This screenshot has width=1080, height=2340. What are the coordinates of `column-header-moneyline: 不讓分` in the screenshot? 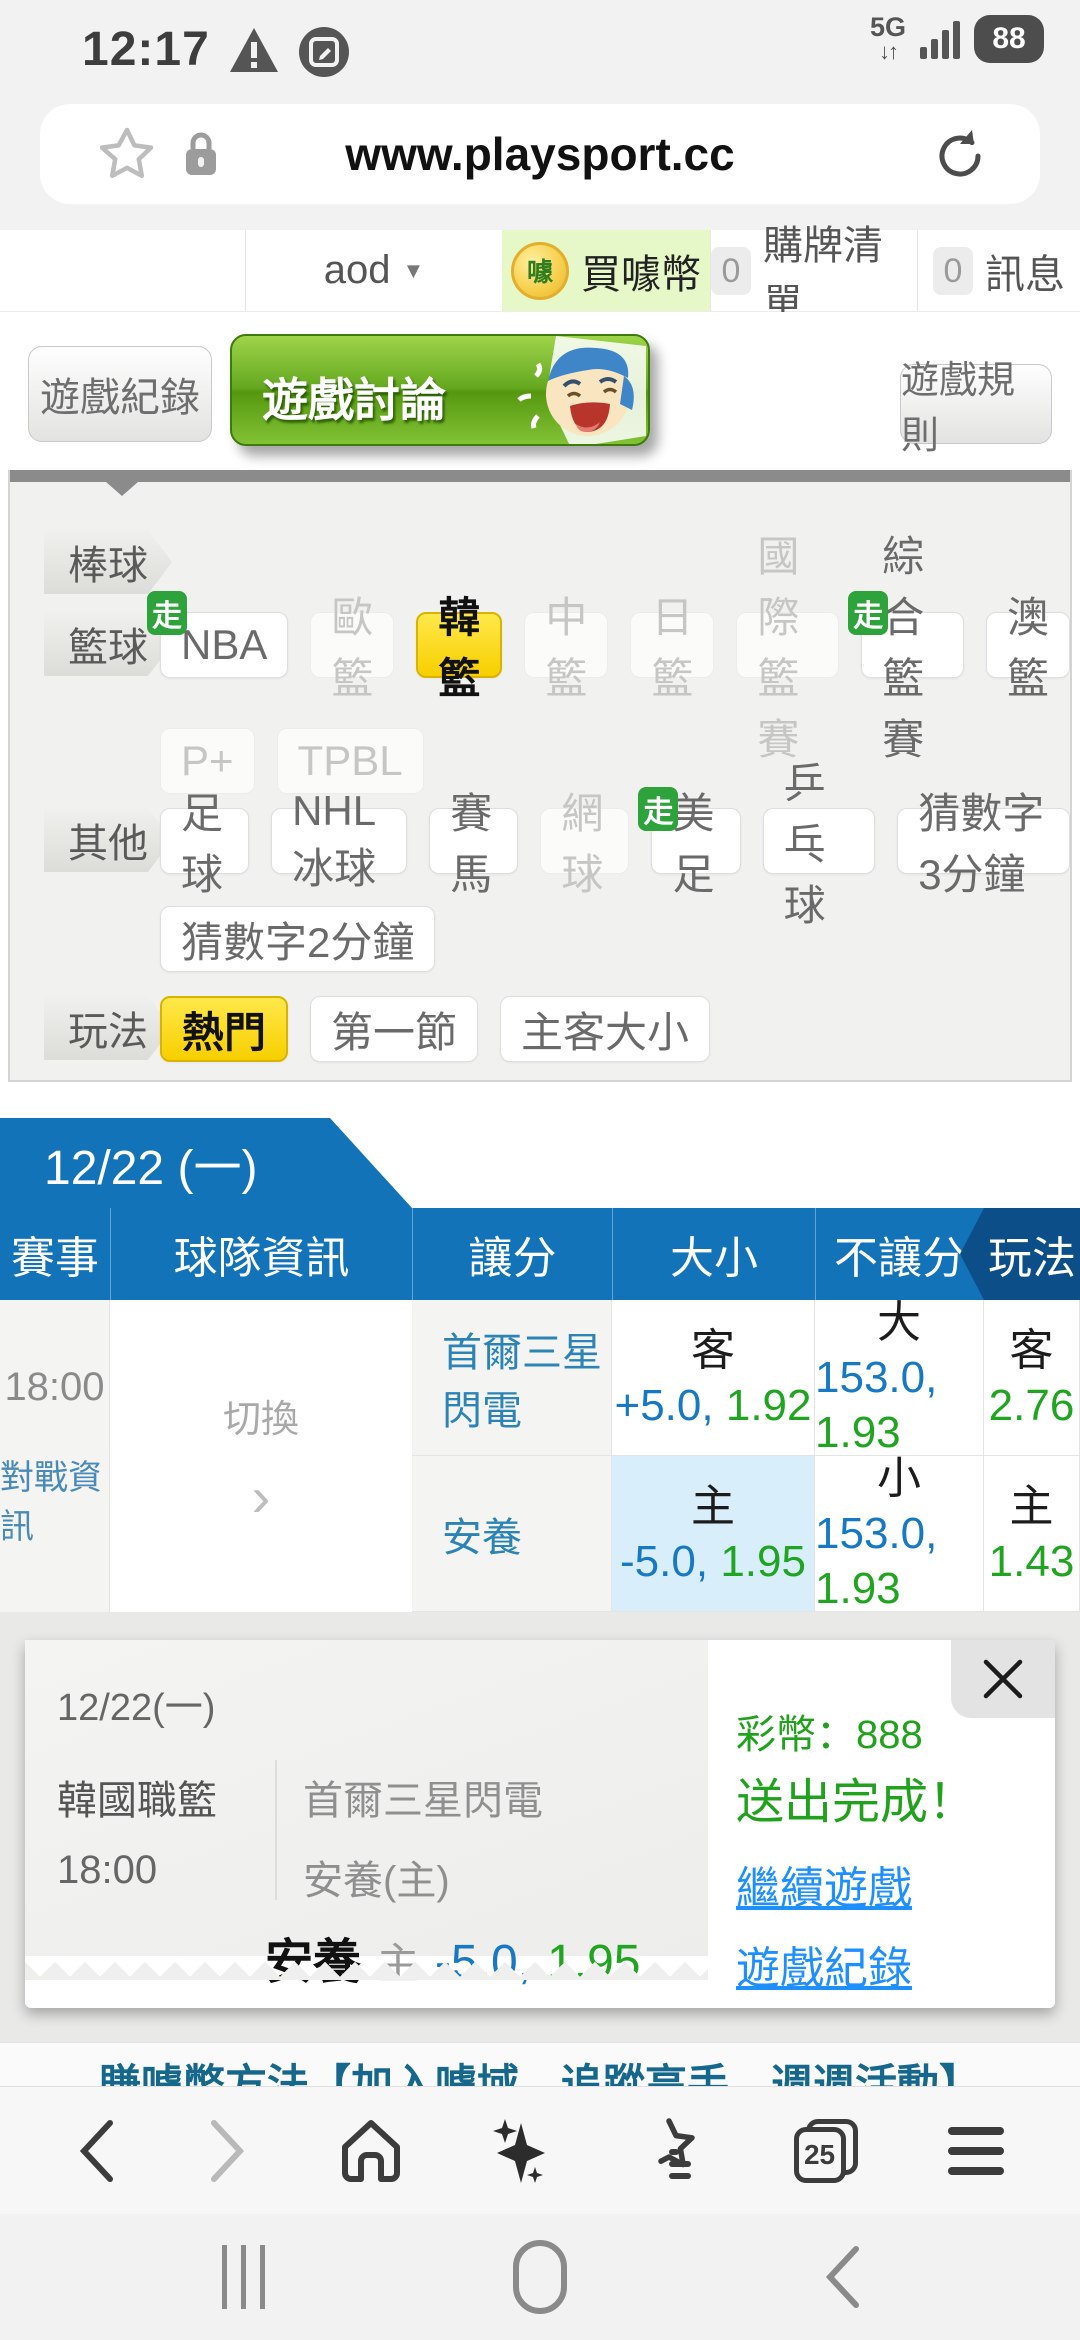 It's located at (899, 1254).